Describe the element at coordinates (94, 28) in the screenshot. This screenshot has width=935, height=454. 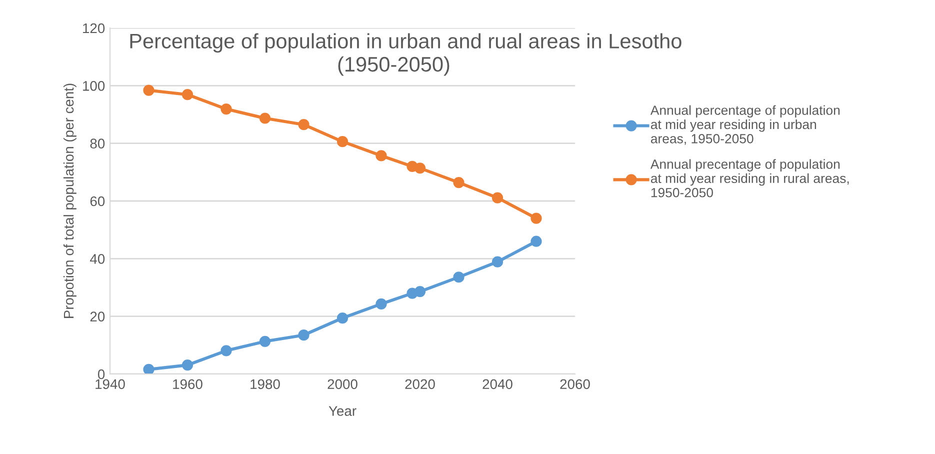
I see `y-tick-label: 120` at that location.